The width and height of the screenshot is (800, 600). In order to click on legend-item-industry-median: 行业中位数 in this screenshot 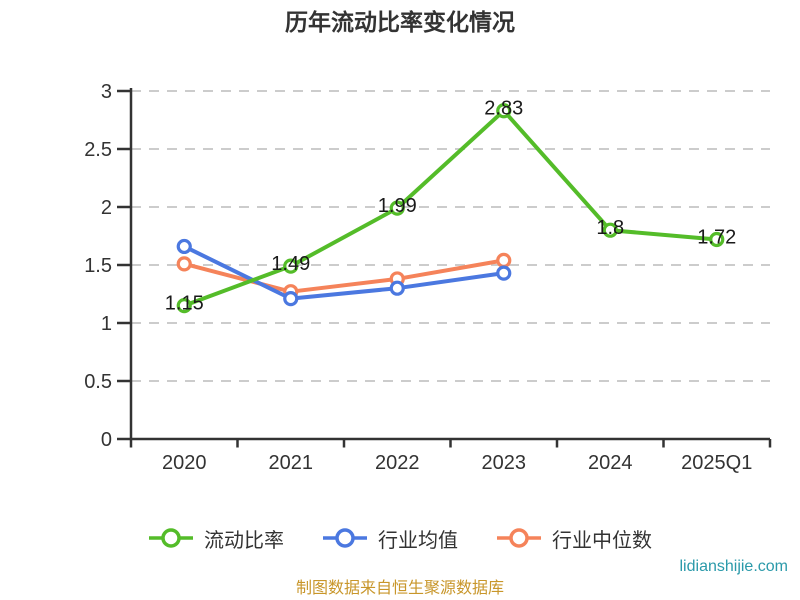, I will do `click(574, 538)`.